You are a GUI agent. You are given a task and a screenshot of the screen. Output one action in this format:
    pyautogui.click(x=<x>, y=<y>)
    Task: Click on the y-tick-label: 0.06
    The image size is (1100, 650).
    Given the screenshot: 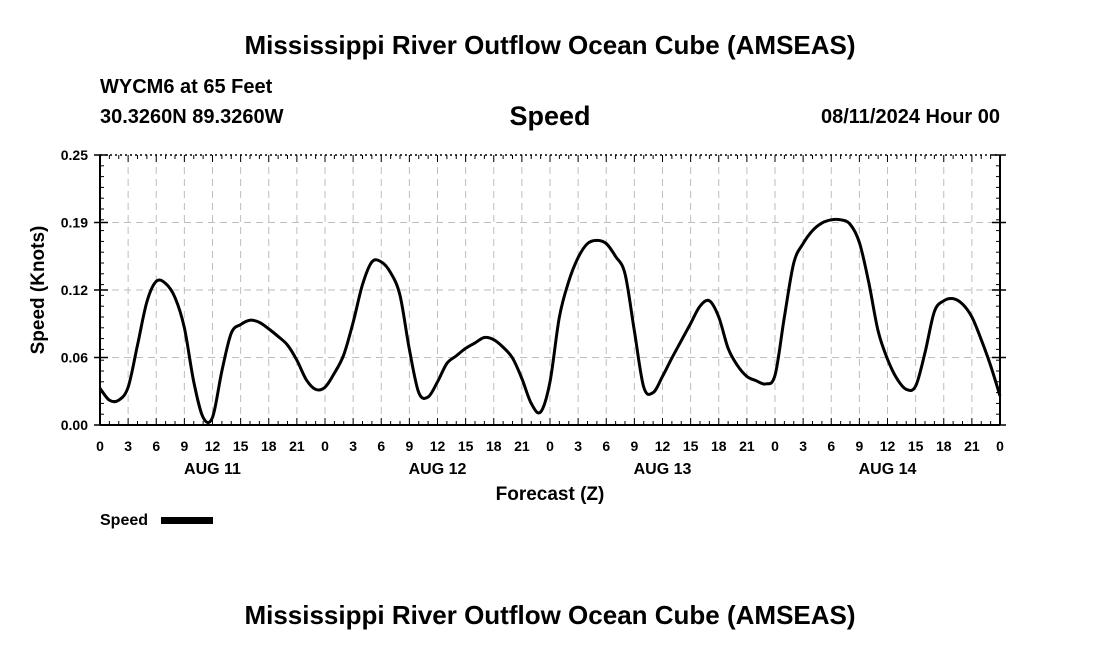 What is the action you would take?
    pyautogui.click(x=74, y=358)
    